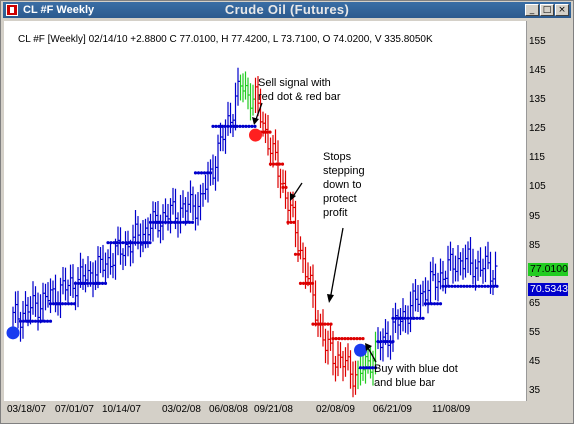  What do you see at coordinates (537, 100) in the screenshot?
I see `y-tick-label: 135` at bounding box center [537, 100].